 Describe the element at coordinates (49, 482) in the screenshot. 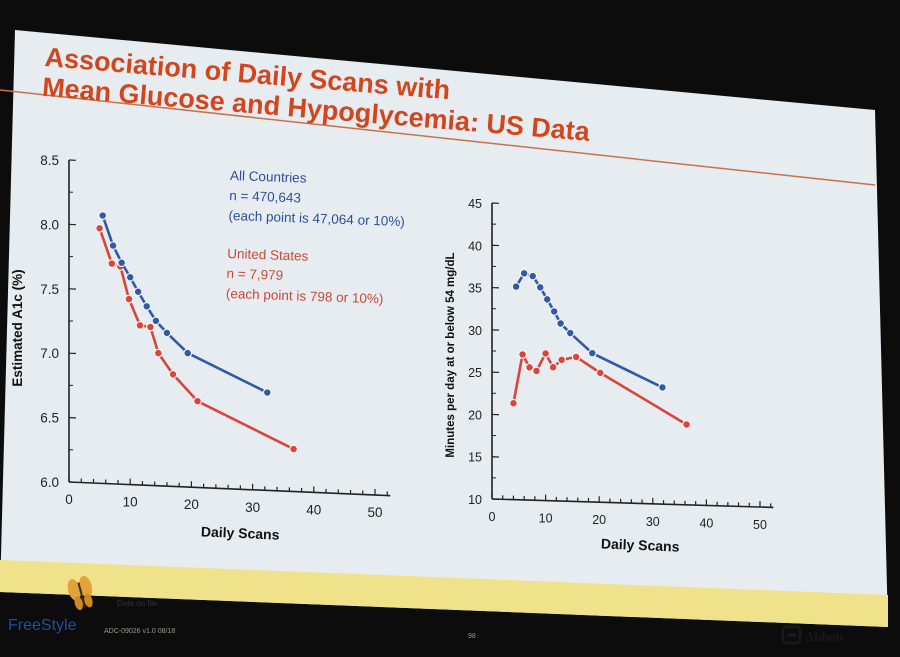

I see `y-tick-label: 6.0` at that location.